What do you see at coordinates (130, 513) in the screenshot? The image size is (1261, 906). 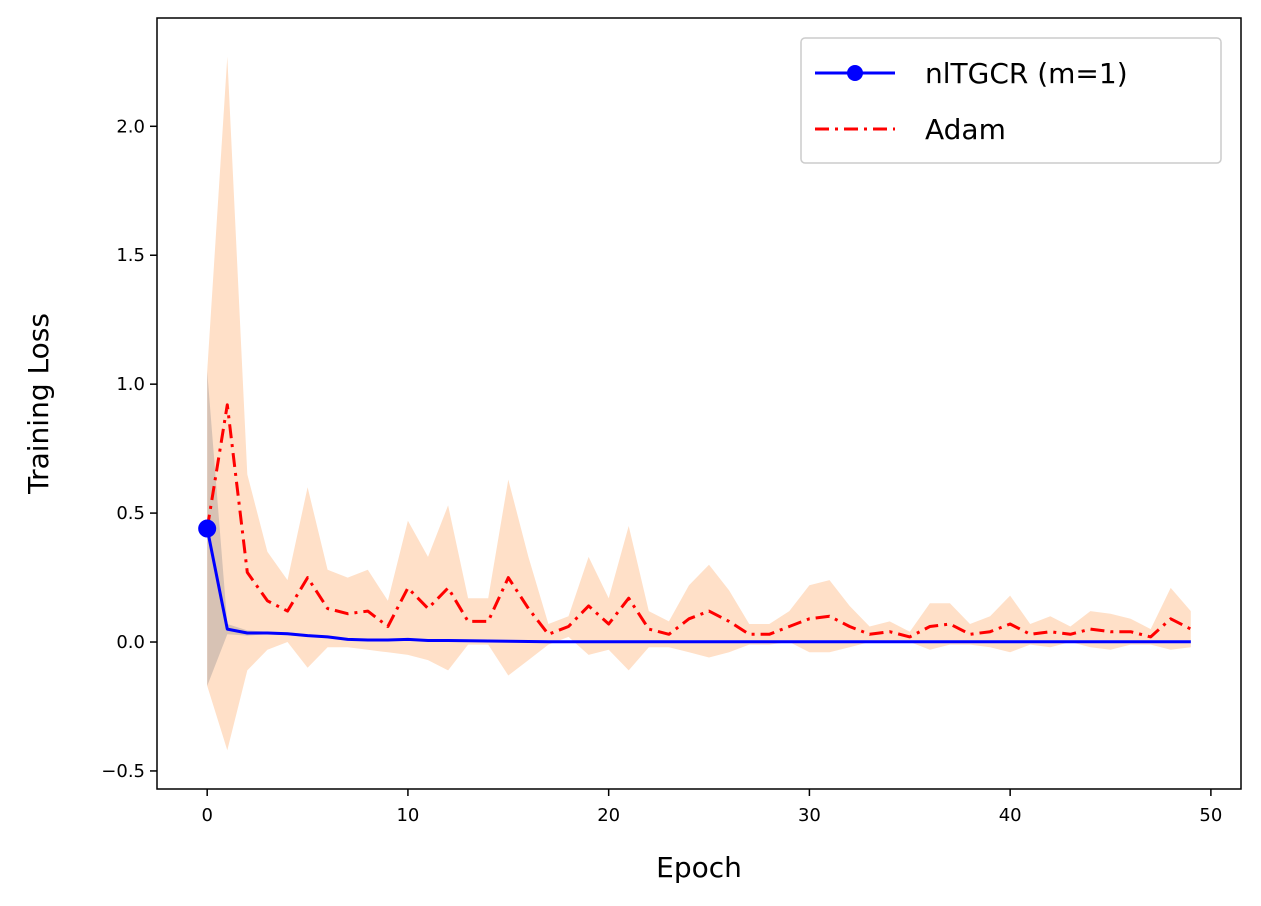 I see `y-tick-label: 0.5` at bounding box center [130, 513].